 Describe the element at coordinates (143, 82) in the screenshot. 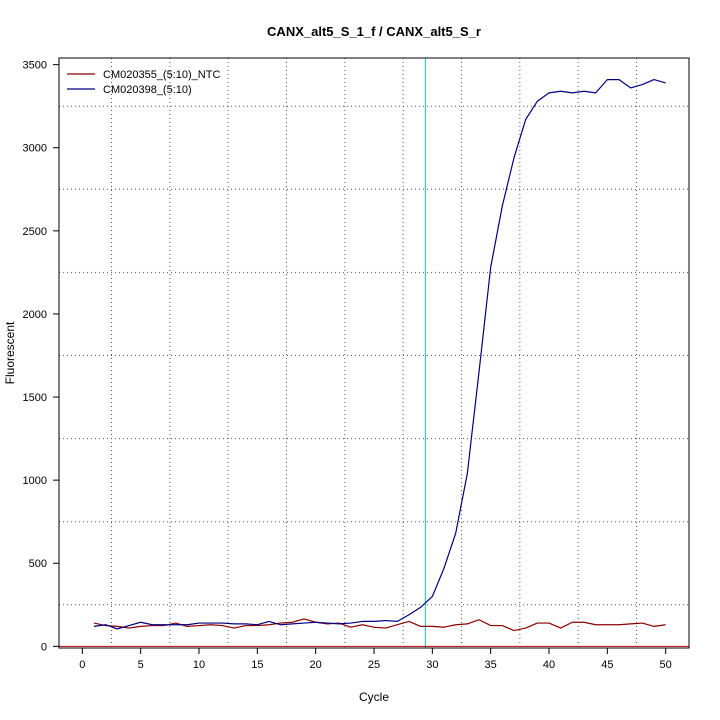

I see `legend: CM020355_(5:10)_NTC CM020398_(5:10)` at that location.